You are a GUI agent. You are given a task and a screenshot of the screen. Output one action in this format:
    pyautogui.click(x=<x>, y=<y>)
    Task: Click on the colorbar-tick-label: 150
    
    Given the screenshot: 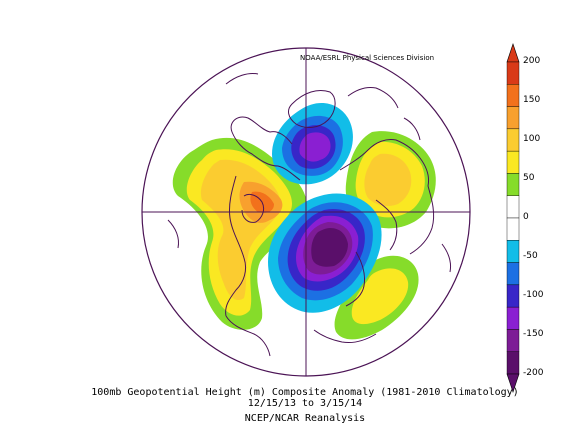 What is the action you would take?
    pyautogui.click(x=532, y=100)
    